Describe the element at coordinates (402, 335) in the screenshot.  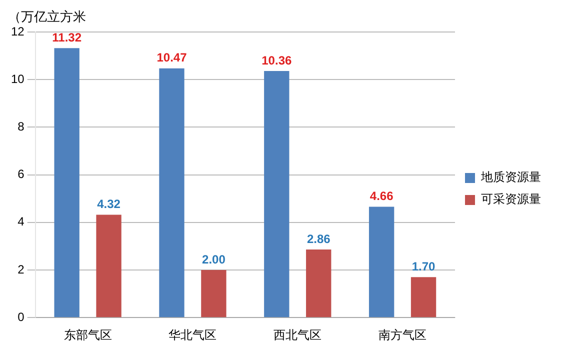
I see `x-tick-label: 南方气区` at that location.